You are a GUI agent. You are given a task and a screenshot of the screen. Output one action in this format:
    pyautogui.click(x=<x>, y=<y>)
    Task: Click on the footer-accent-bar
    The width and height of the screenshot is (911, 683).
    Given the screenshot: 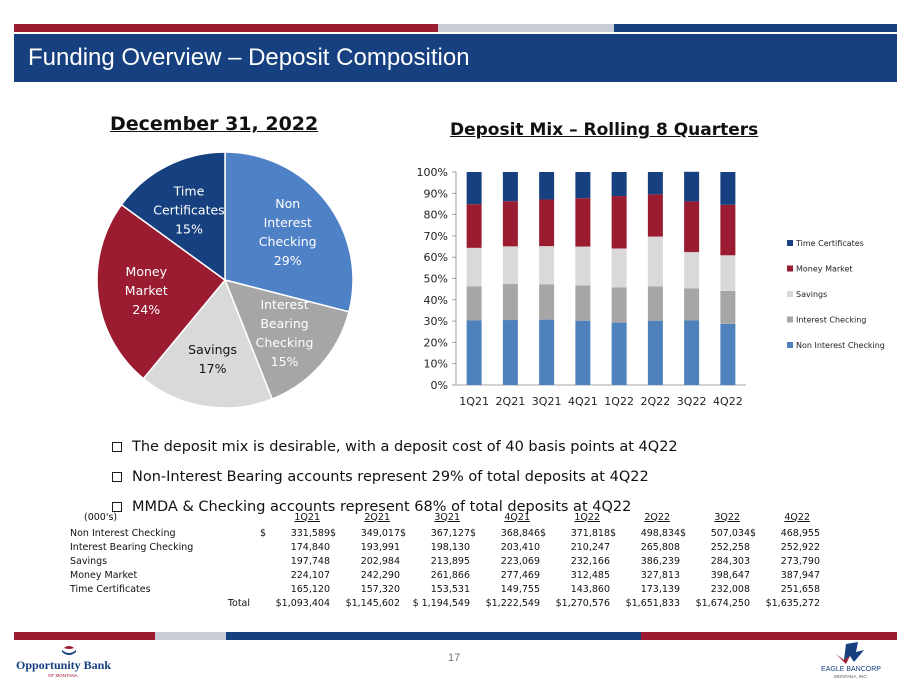 What is the action you would take?
    pyautogui.click(x=455, y=636)
    